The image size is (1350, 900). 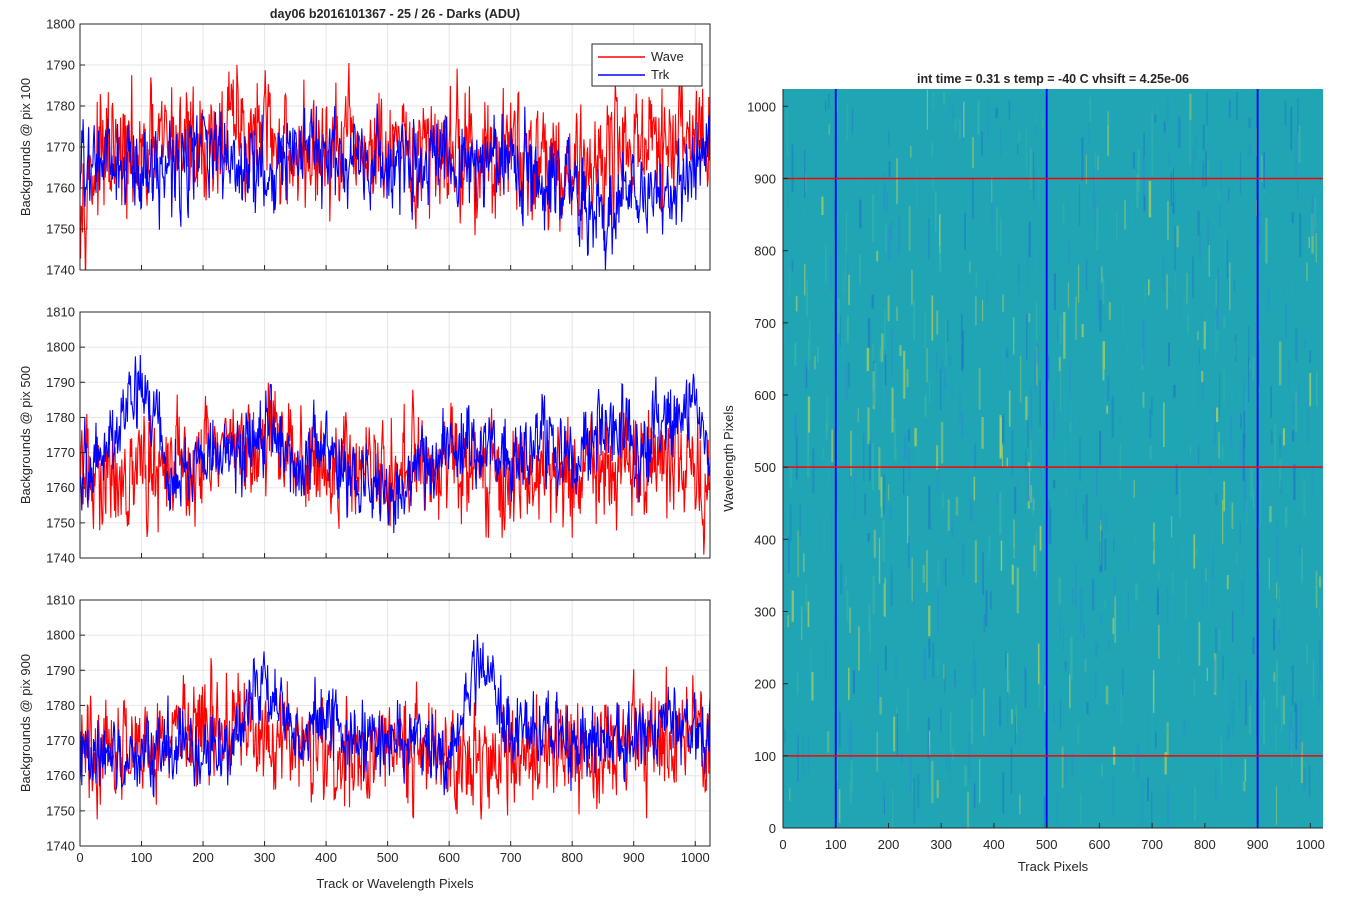 What do you see at coordinates (761, 106) in the screenshot?
I see `y-tick-label: 1000` at bounding box center [761, 106].